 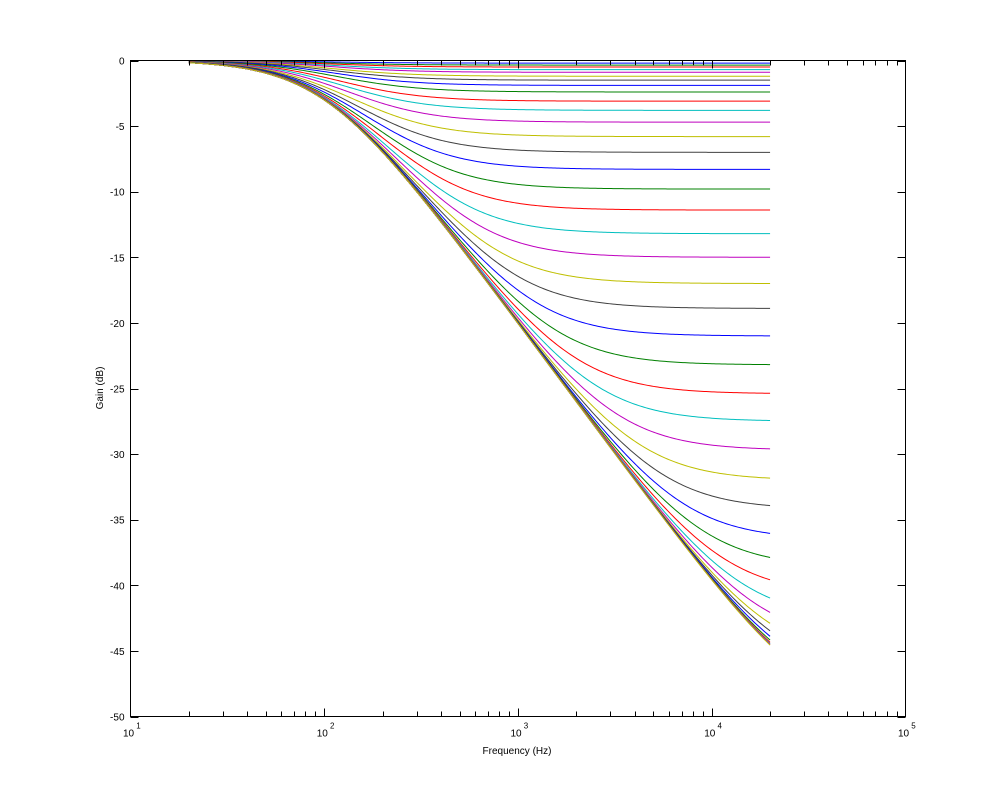 What do you see at coordinates (100, 388) in the screenshot?
I see `y-axis-label: Gain (dB)` at bounding box center [100, 388].